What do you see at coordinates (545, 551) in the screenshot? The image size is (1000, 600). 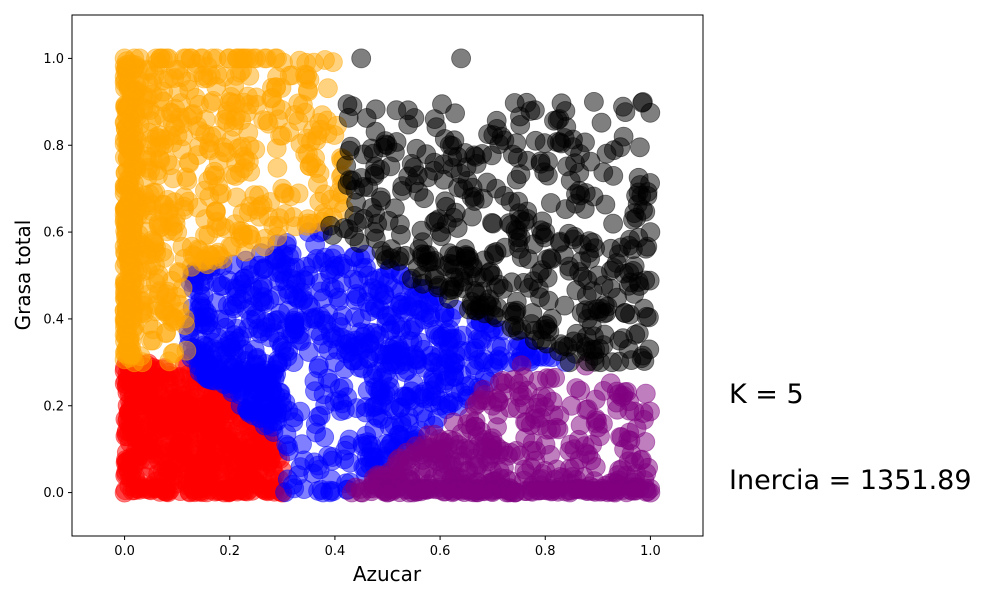 I see `x-tick-label: 0.8` at bounding box center [545, 551].